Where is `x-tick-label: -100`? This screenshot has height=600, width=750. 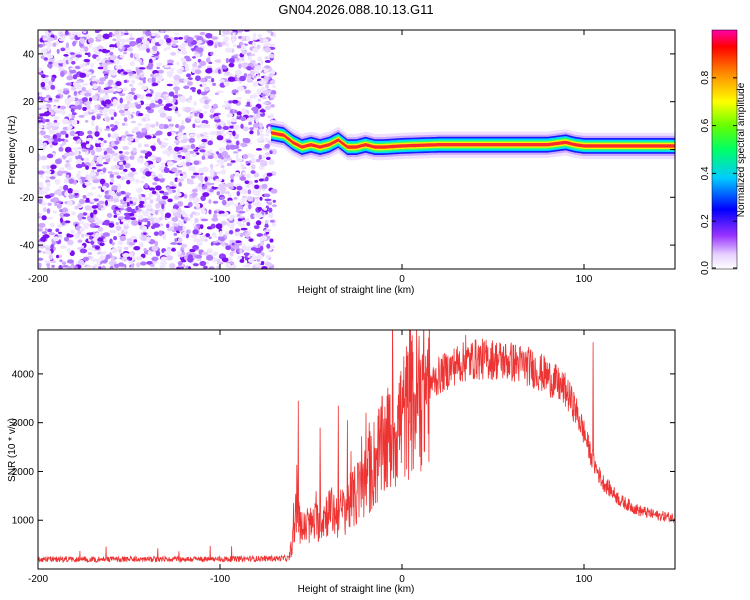 x-tick-label: -100 is located at coordinates (220, 279).